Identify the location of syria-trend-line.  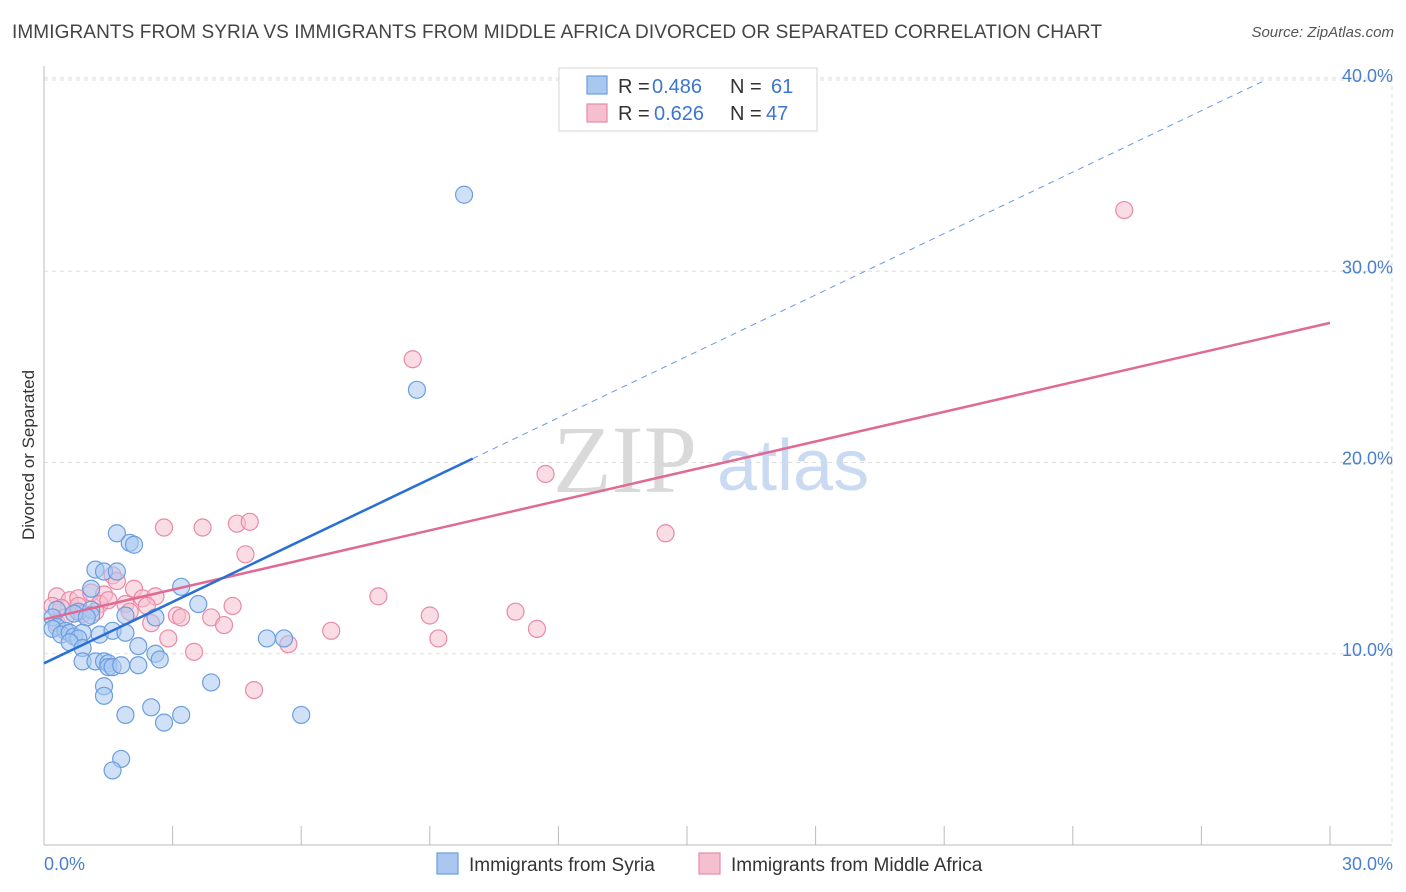
(258, 561).